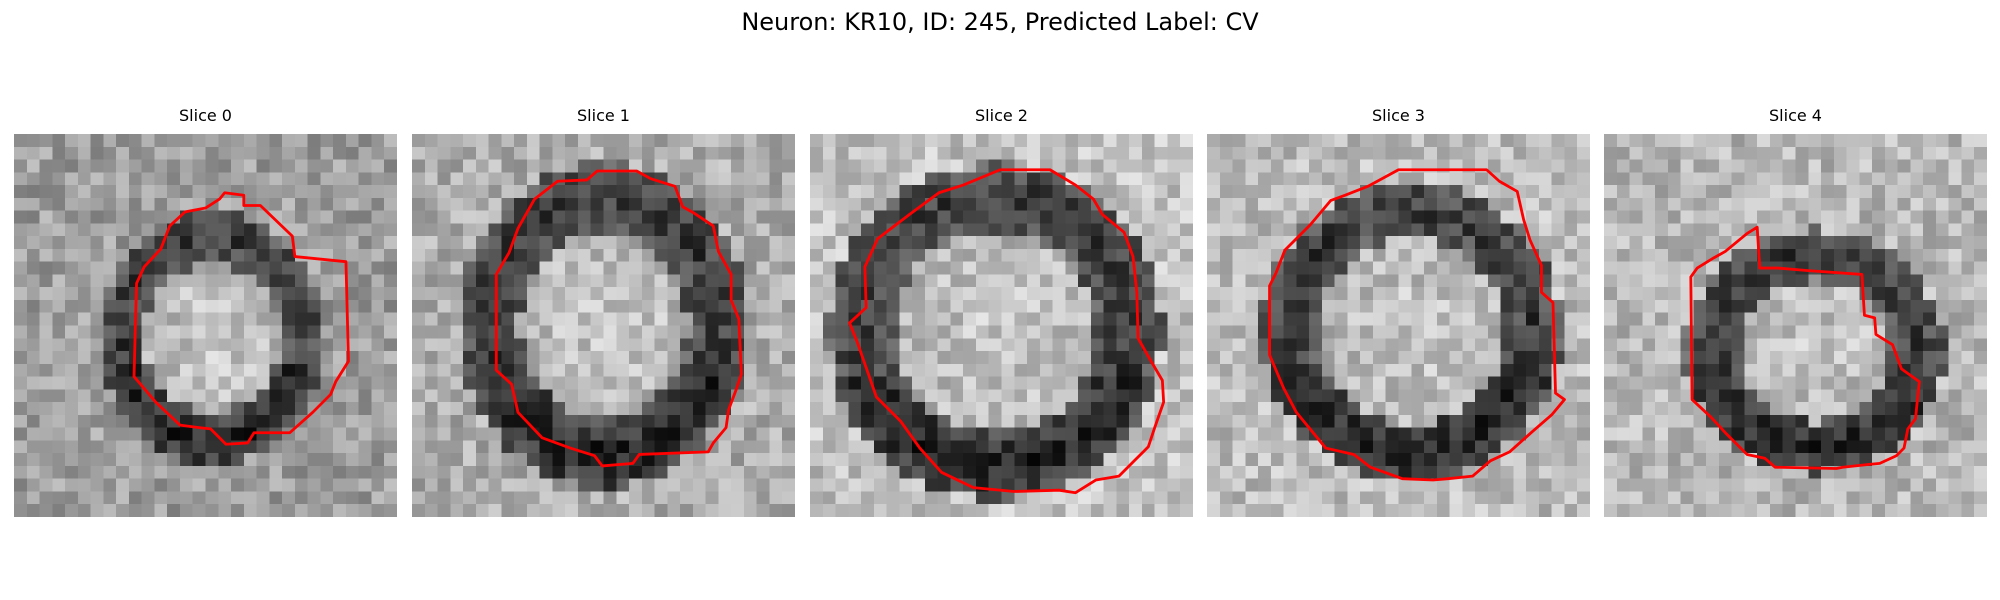 The height and width of the screenshot is (600, 2000). I want to click on slice-title: Slice 4, so click(1795, 115).